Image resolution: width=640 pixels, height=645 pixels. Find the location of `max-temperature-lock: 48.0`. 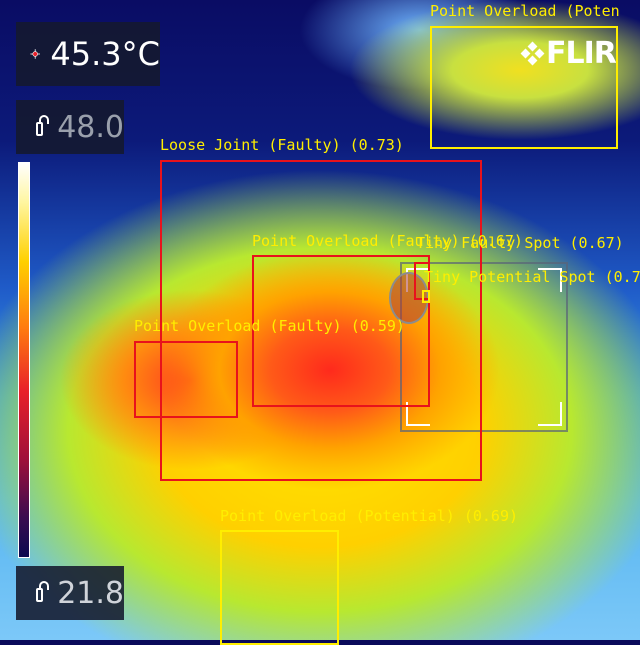

max-temperature-lock: 48.0 is located at coordinates (70, 127).